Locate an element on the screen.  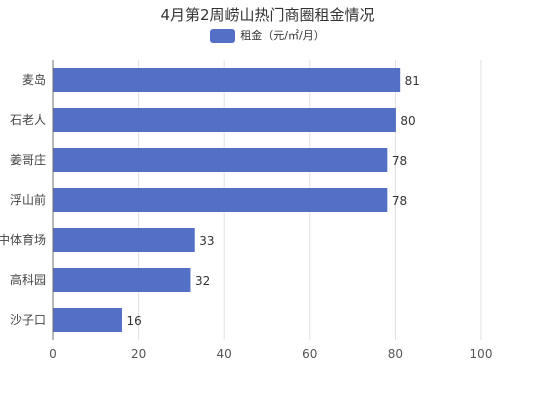
legend-label: 租金（元/㎡/月） is located at coordinates (282, 35).